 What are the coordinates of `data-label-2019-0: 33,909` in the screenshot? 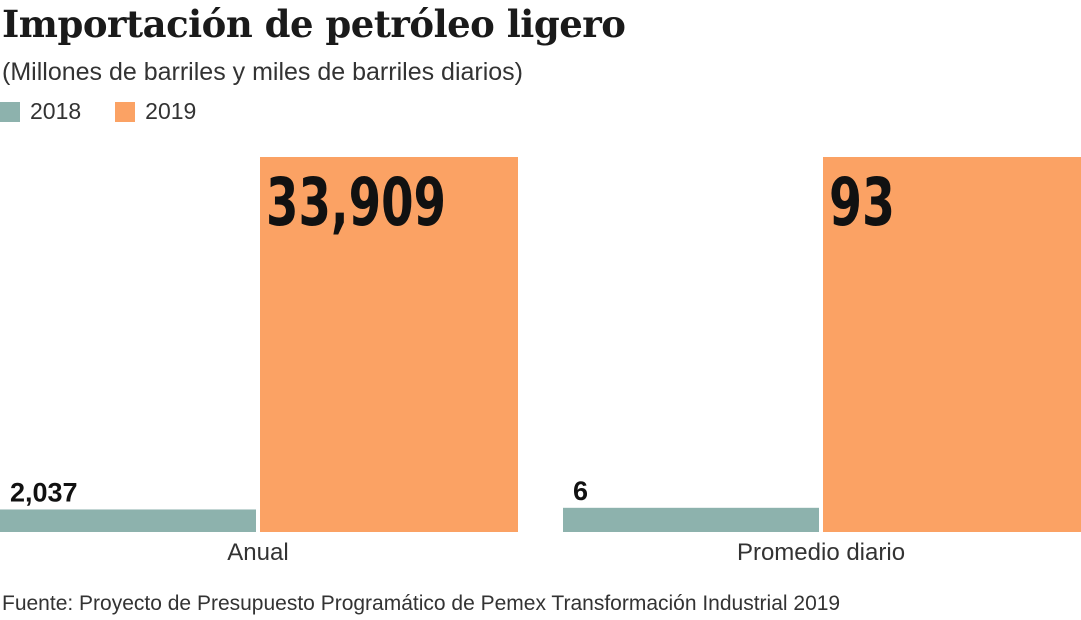 It's located at (356, 202).